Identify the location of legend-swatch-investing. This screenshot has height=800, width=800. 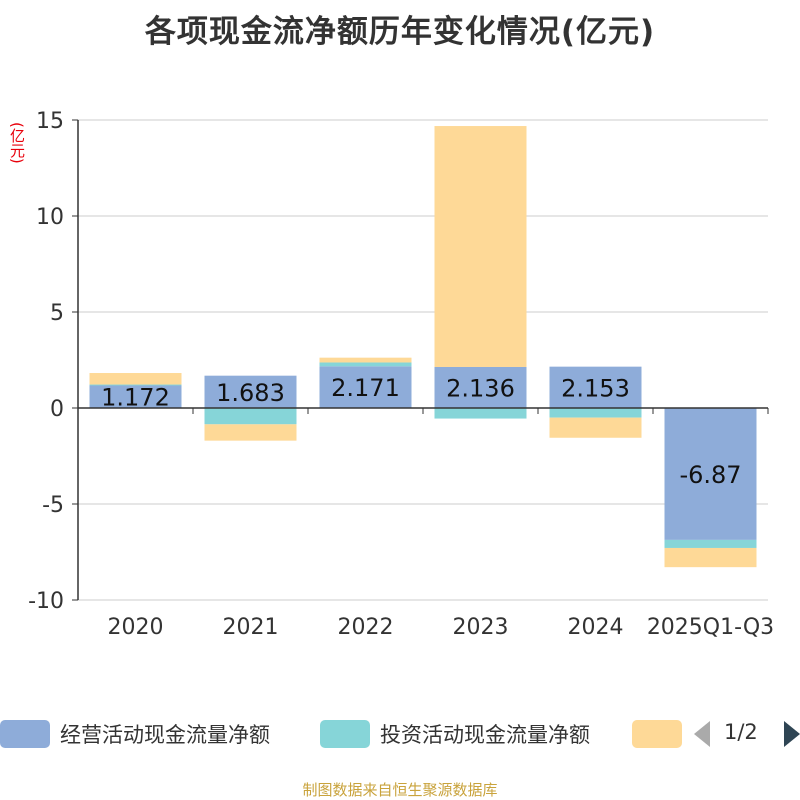
(345, 734).